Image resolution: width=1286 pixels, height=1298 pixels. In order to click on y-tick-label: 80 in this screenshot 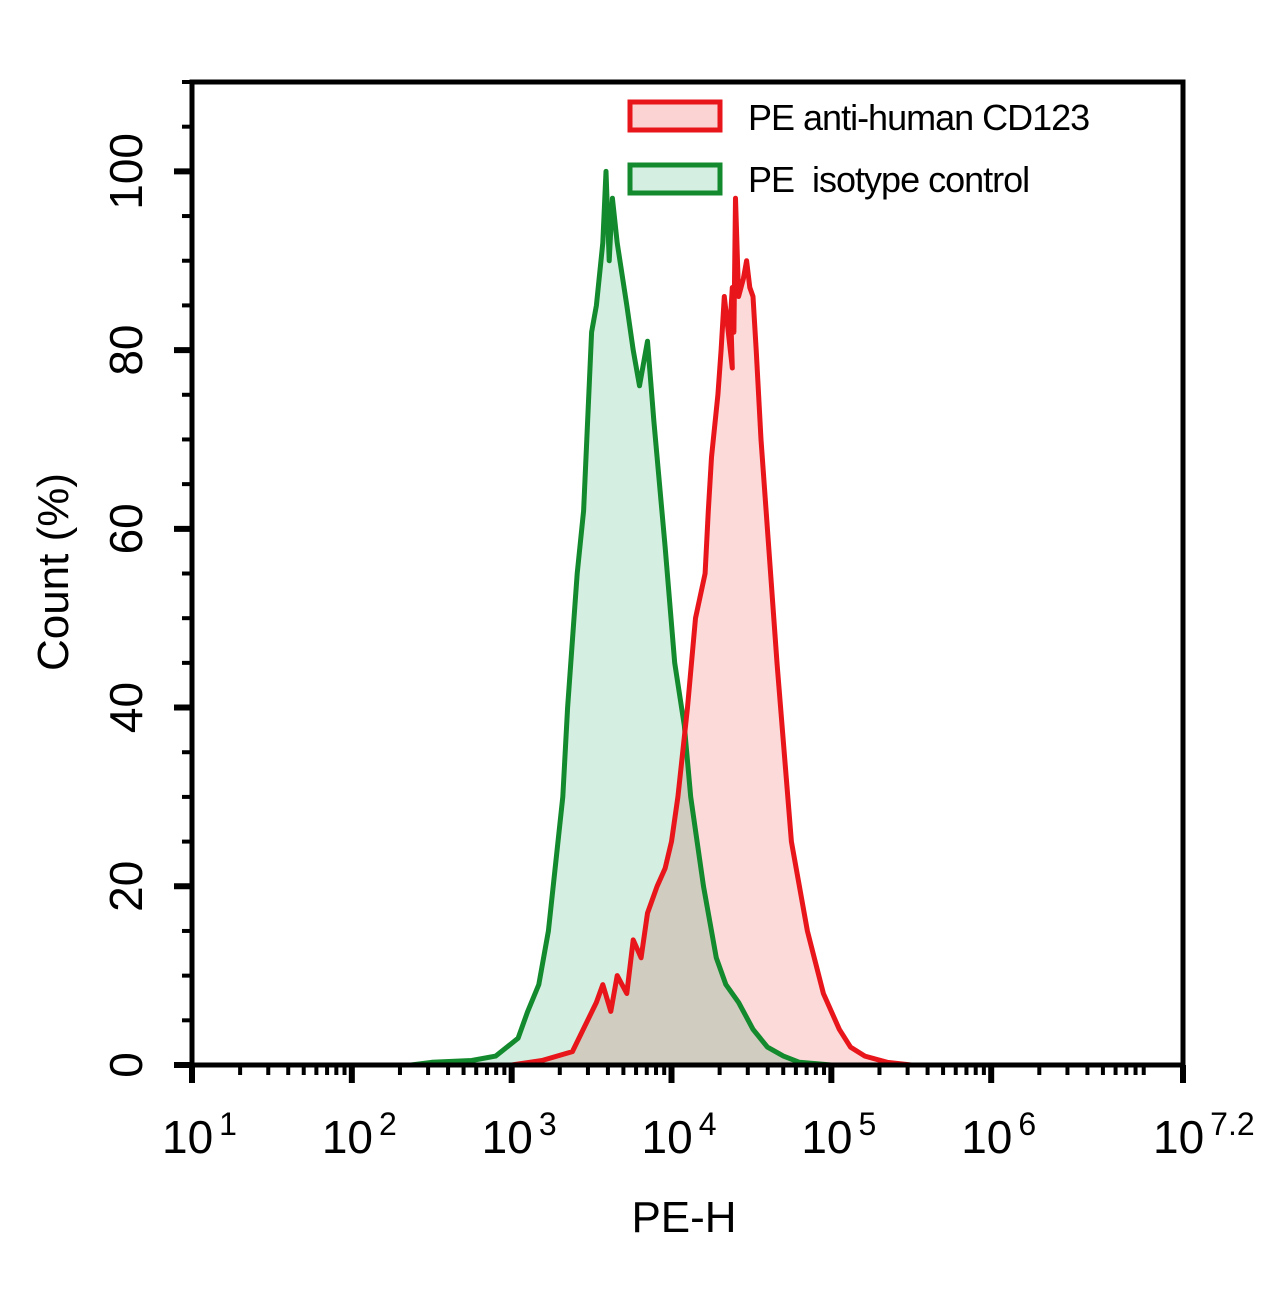, I will do `click(126, 350)`.